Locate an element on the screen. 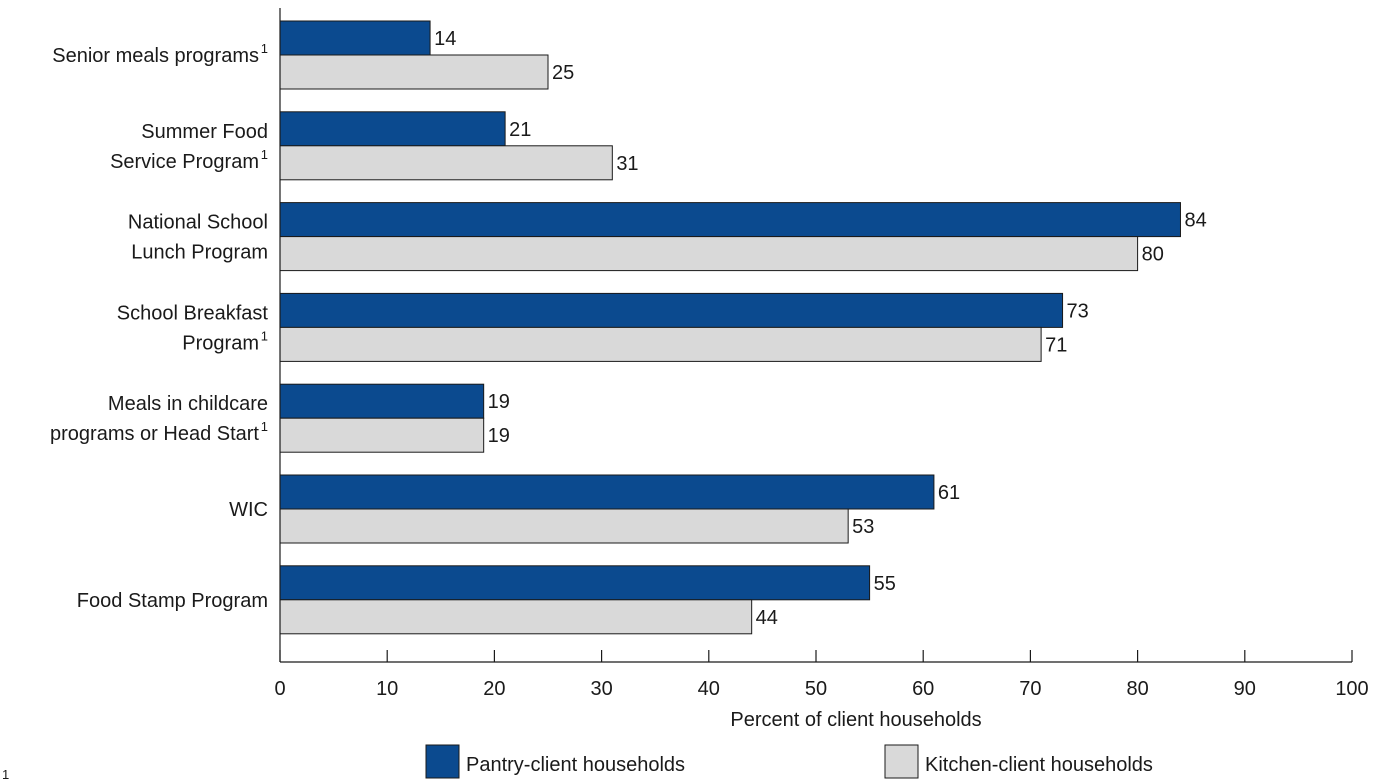 Image resolution: width=1379 pixels, height=781 pixels. x-tick-label: 90 is located at coordinates (1245, 689).